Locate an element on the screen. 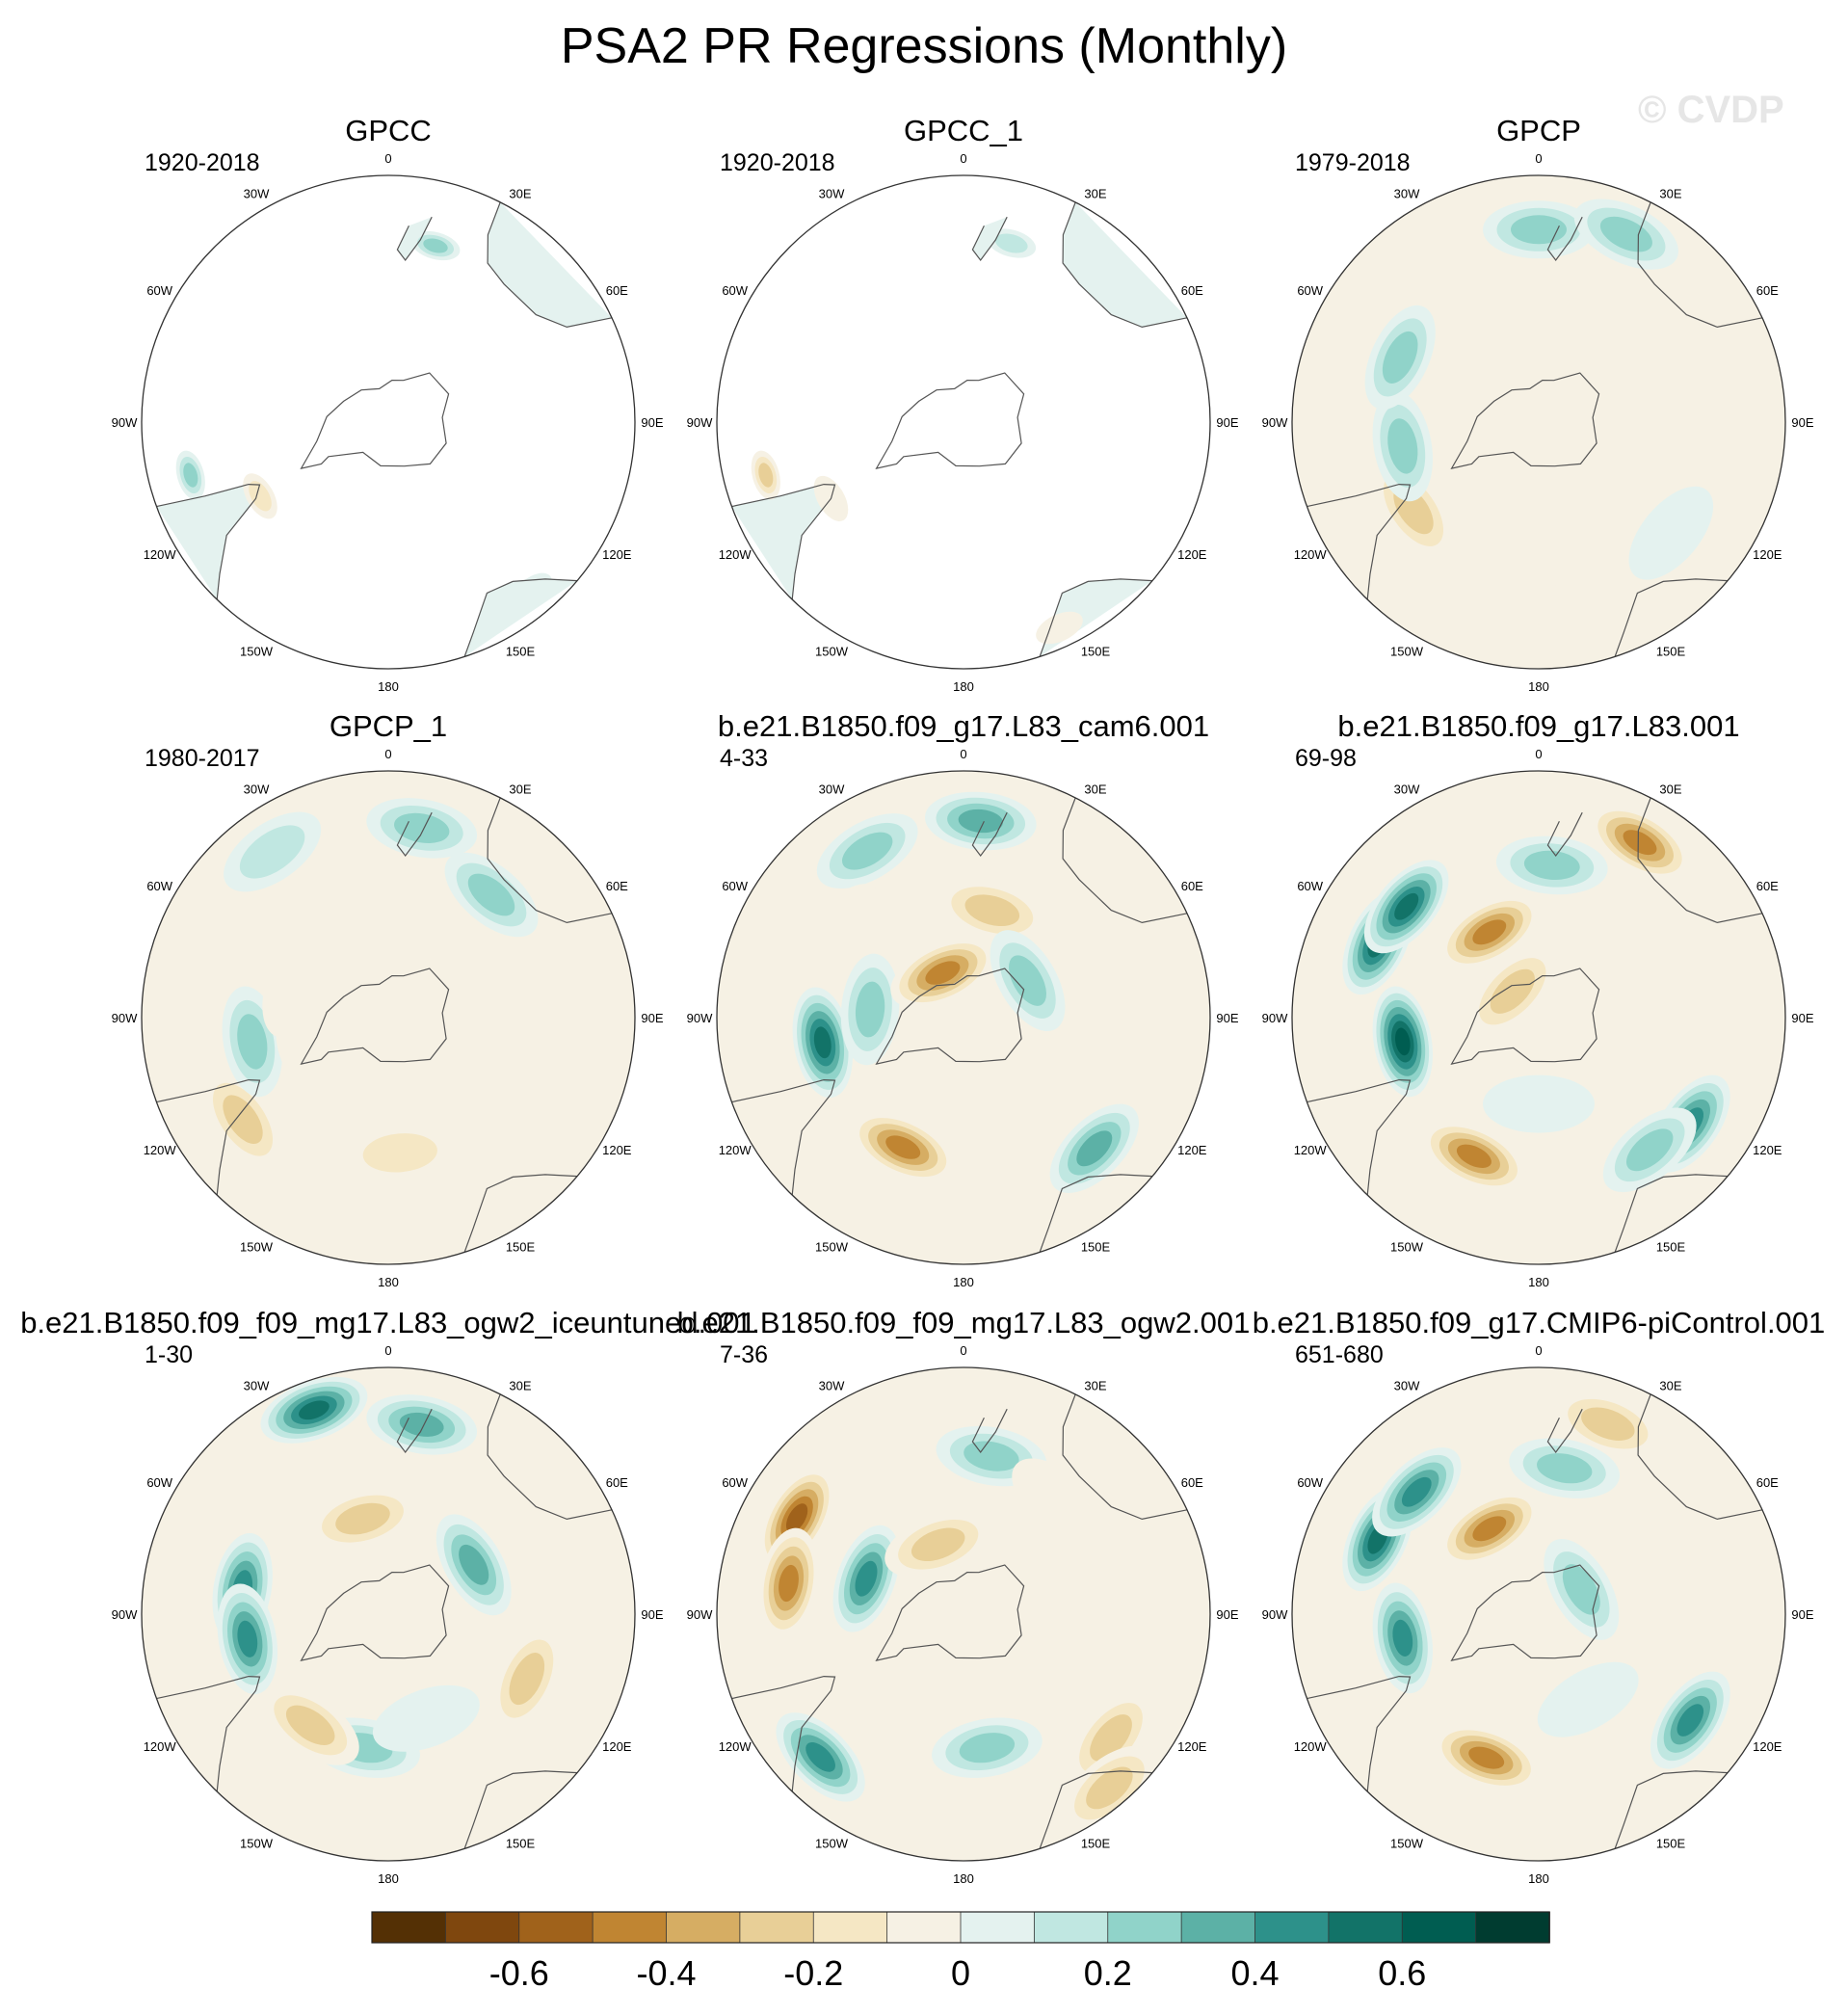 The width and height of the screenshot is (1848, 2015). figure-title: PSA2 PR Regressions (Monthly) is located at coordinates (924, 46).